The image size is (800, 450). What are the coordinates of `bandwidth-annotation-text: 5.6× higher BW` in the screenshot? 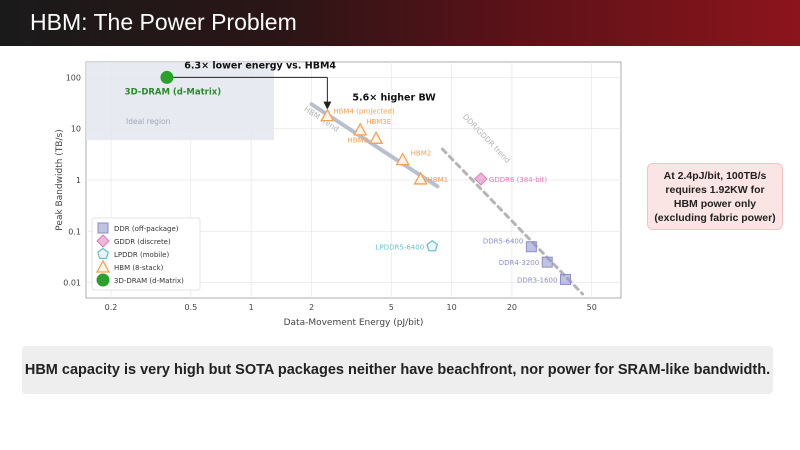 It's located at (394, 97).